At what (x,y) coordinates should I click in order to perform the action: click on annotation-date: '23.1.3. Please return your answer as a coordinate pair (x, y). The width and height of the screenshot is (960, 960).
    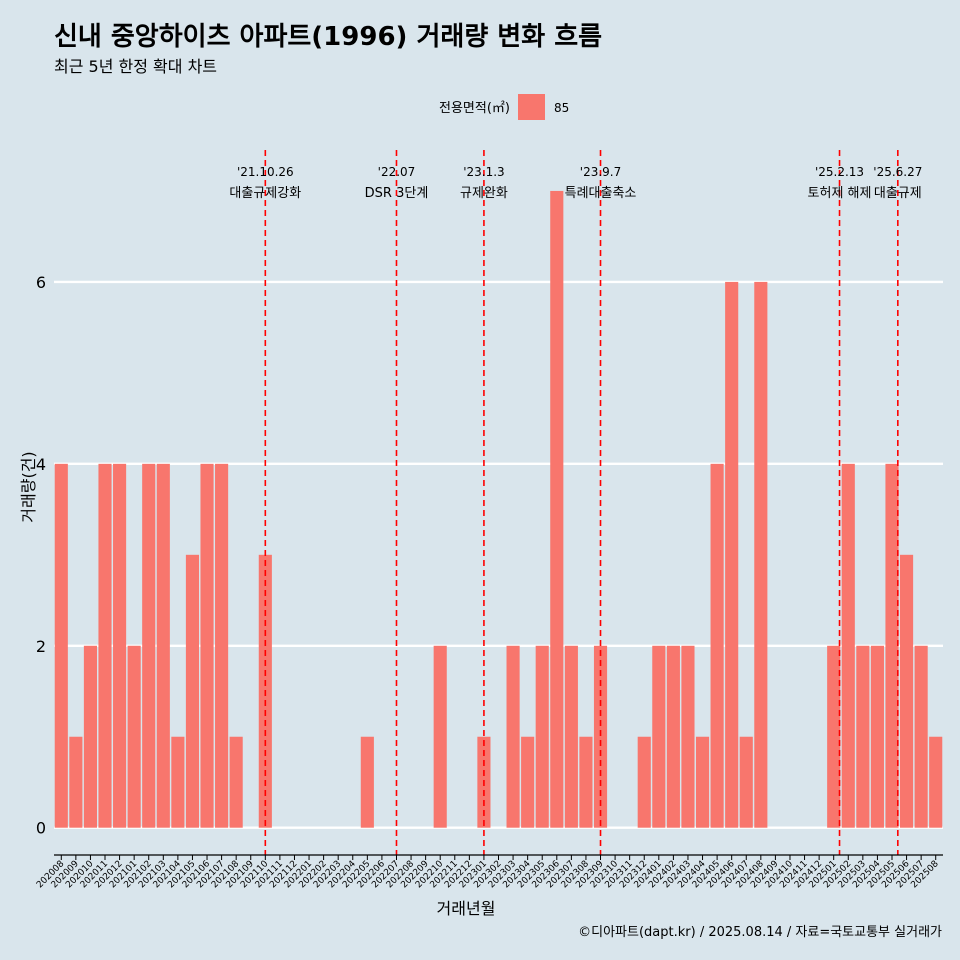
    Looking at the image, I should click on (483, 172).